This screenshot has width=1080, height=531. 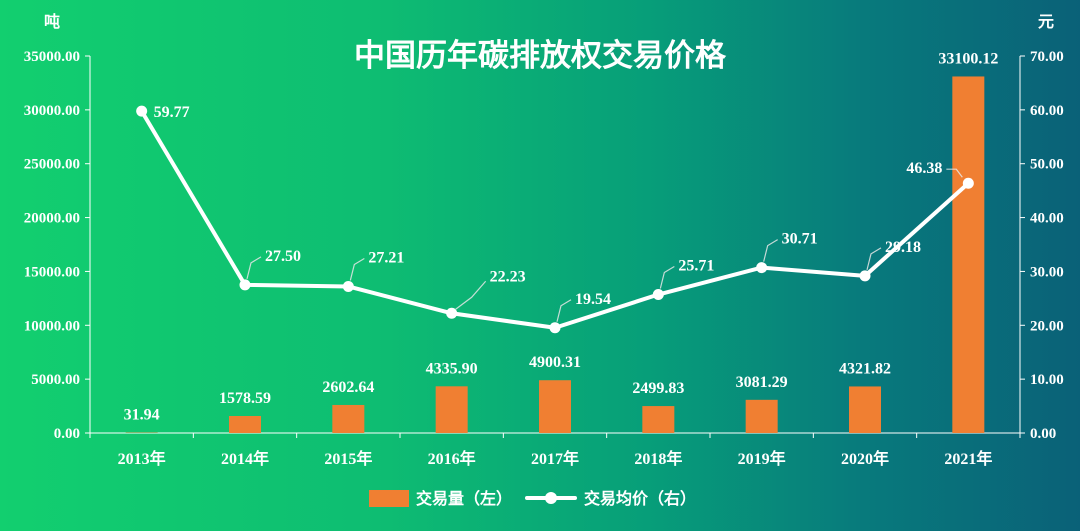 I want to click on left-tick-label: 10000.00, so click(x=52, y=326).